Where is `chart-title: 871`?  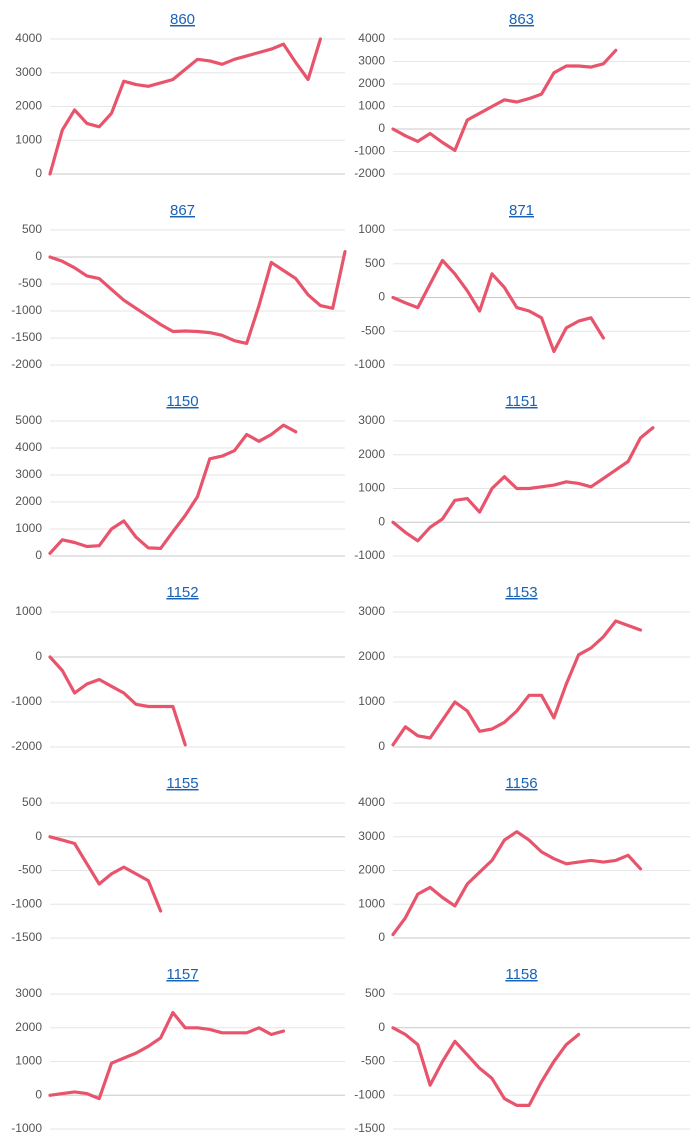
chart-title: 871 is located at coordinates (521, 210).